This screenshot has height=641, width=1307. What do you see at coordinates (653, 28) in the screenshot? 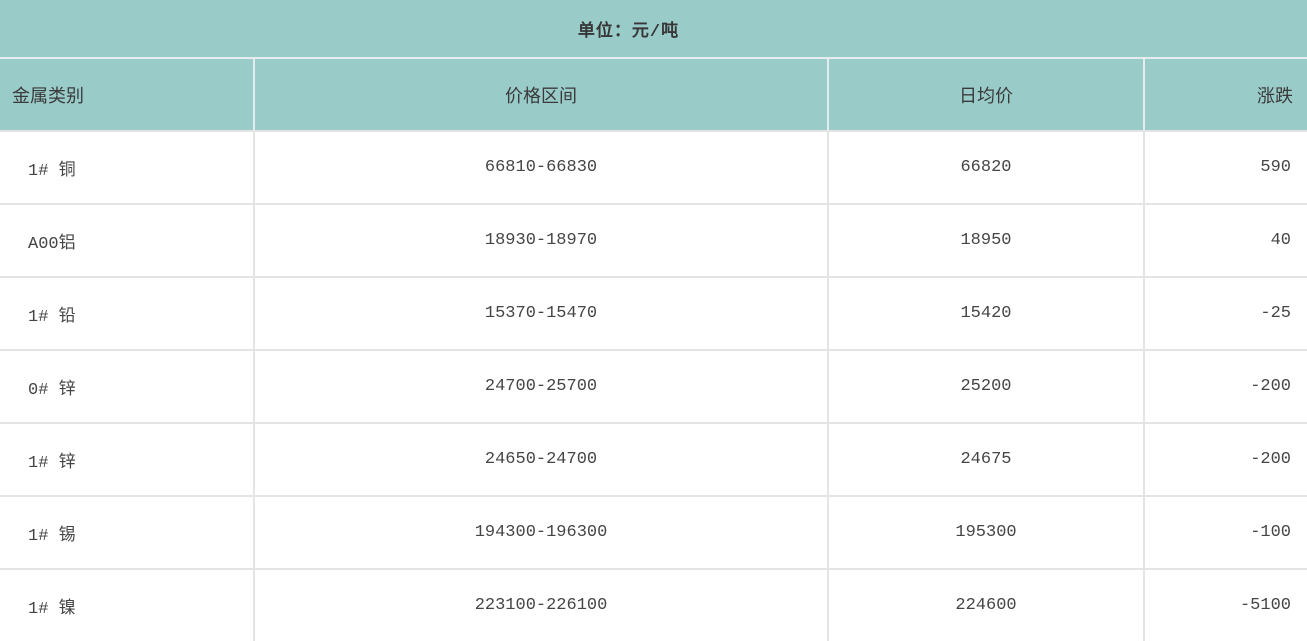
I see `page-title: 单位：元/吨` at bounding box center [653, 28].